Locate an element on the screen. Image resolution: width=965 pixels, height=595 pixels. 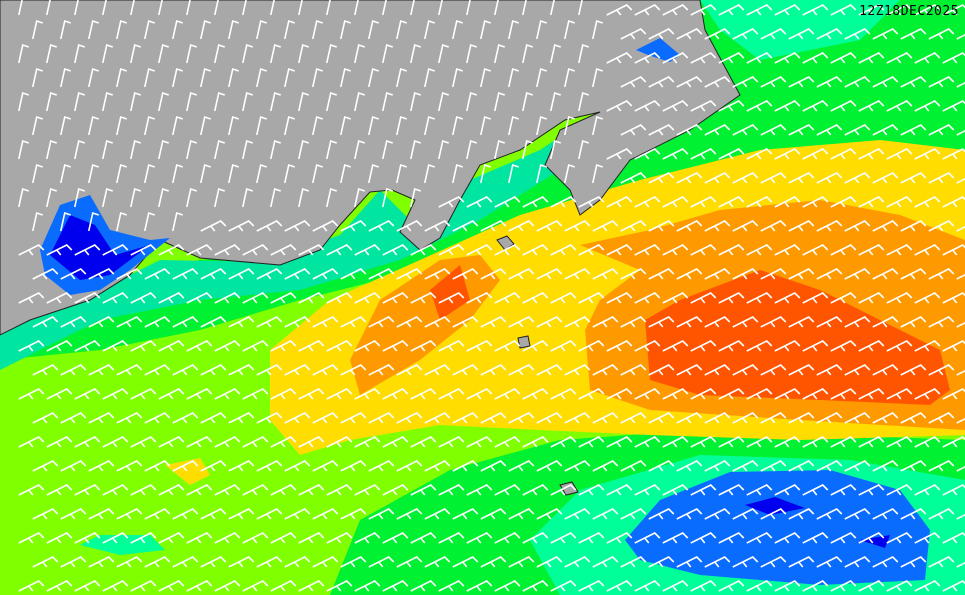
island is located at coordinates (505, 243).